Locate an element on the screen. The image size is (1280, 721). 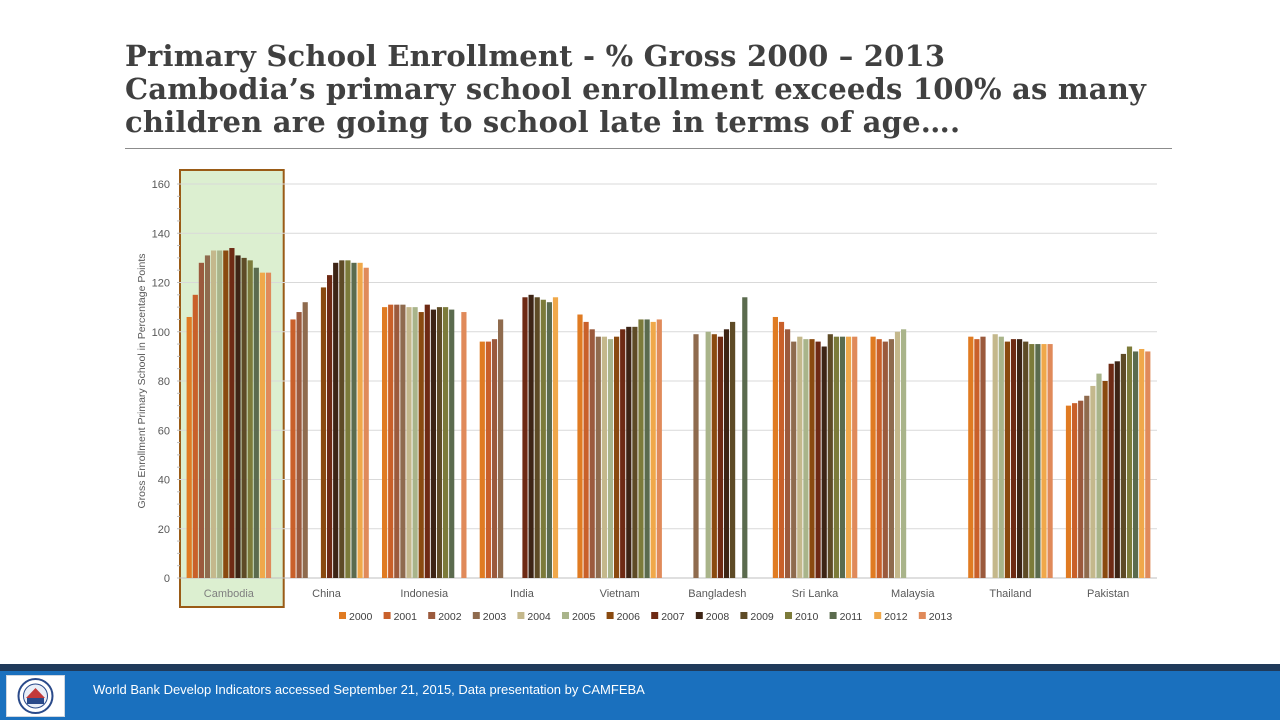
bar-cambodia-2001 is located at coordinates (195, 436).